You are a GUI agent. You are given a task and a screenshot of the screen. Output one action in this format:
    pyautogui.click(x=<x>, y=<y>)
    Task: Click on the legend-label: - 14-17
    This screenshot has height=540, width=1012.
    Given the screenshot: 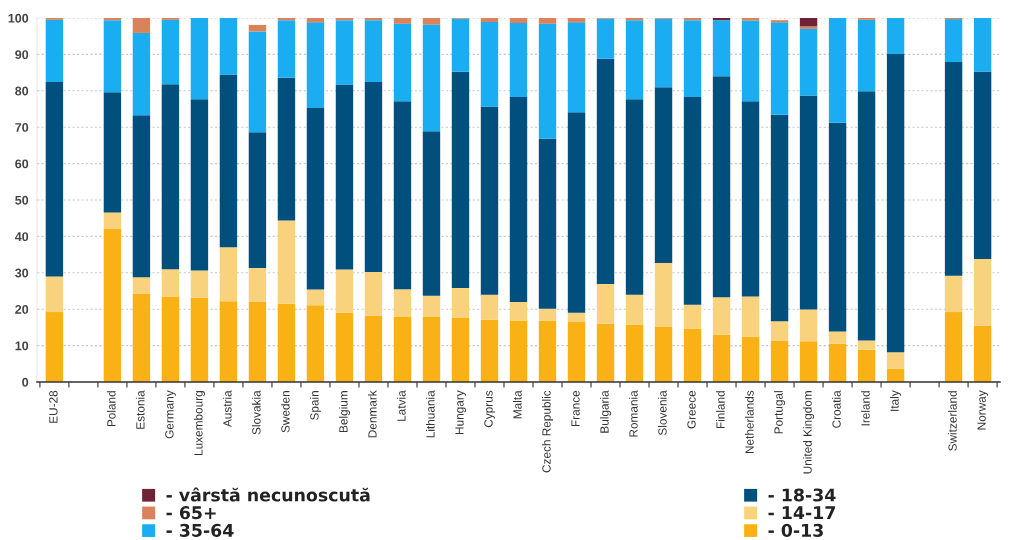 What is the action you would take?
    pyautogui.click(x=801, y=512)
    